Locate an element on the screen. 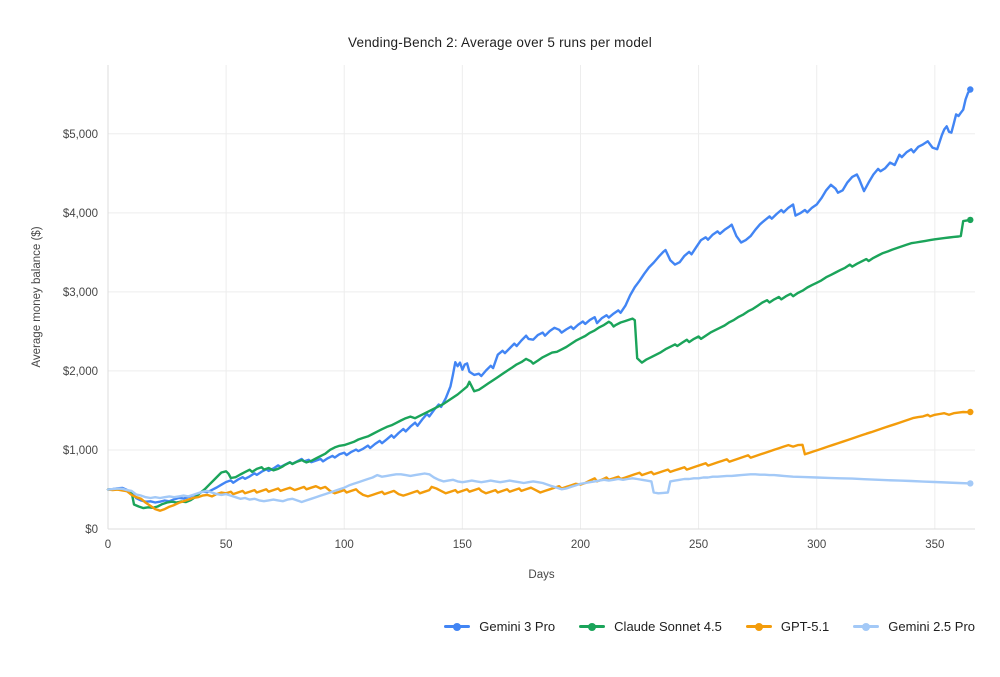  legend-item-gpt-5-1: GPT-5.1 is located at coordinates (787, 626).